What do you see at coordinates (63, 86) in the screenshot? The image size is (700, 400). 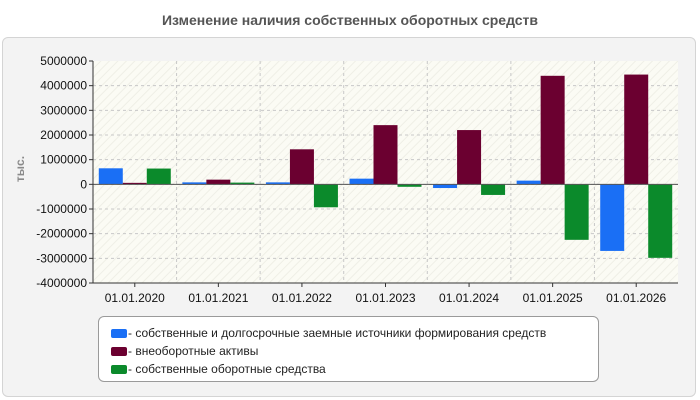 I see `y-tick-label: 4000000` at bounding box center [63, 86].